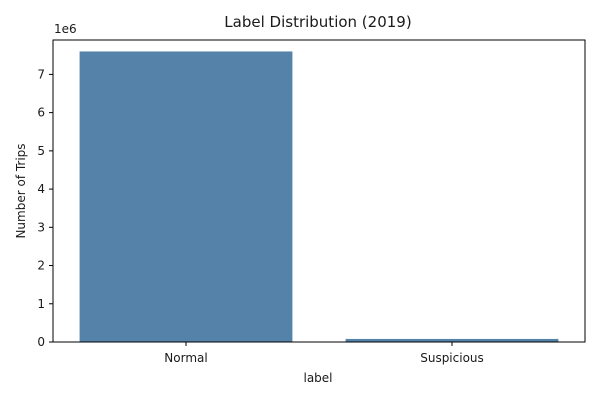 This screenshot has width=600, height=400. What do you see at coordinates (452, 358) in the screenshot?
I see `x-tick-label: Suspicious` at bounding box center [452, 358].